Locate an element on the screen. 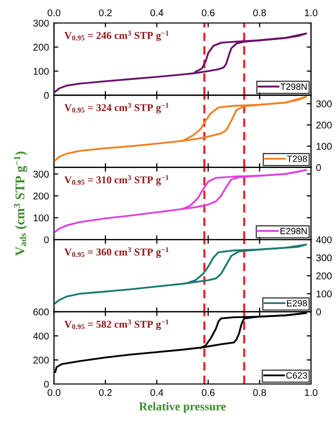 This screenshot has width=336, height=423. x-tick-label: 0.8 is located at coordinates (259, 392).